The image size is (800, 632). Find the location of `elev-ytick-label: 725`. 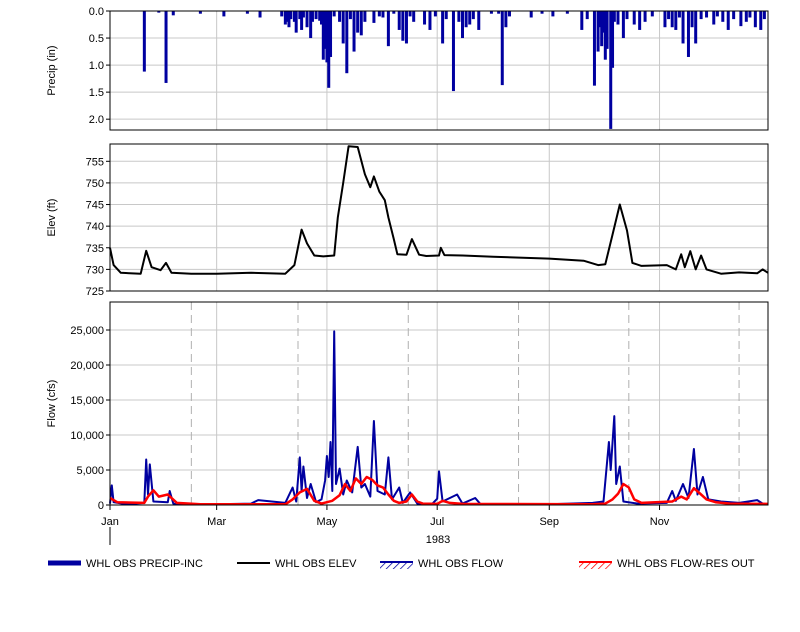

elev-ytick-label: 725 is located at coordinates (95, 292).